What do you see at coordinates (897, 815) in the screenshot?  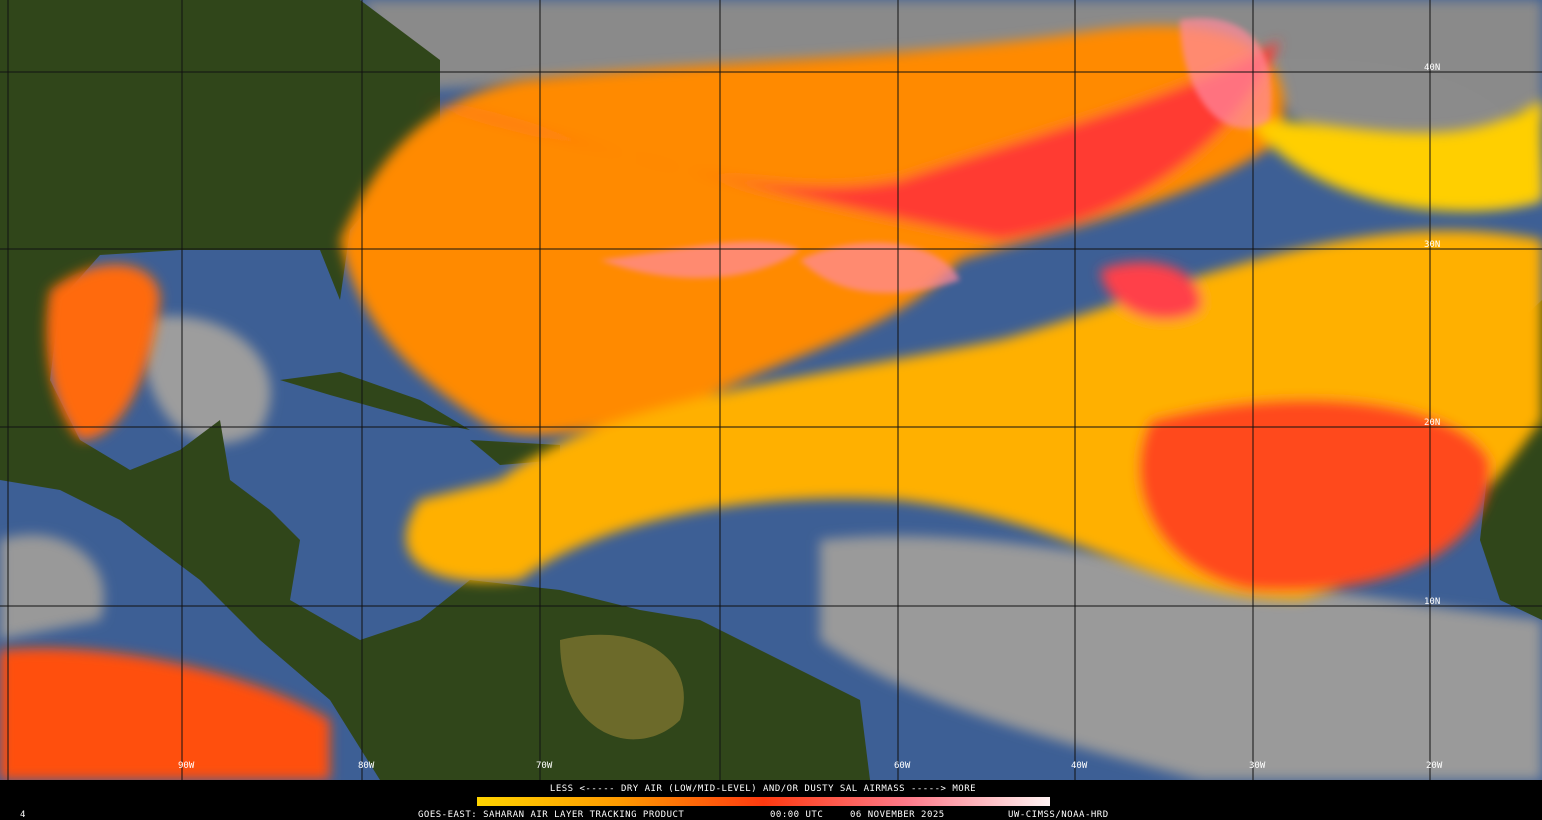 I see `date: 06 NOVEMBER 2025` at bounding box center [897, 815].